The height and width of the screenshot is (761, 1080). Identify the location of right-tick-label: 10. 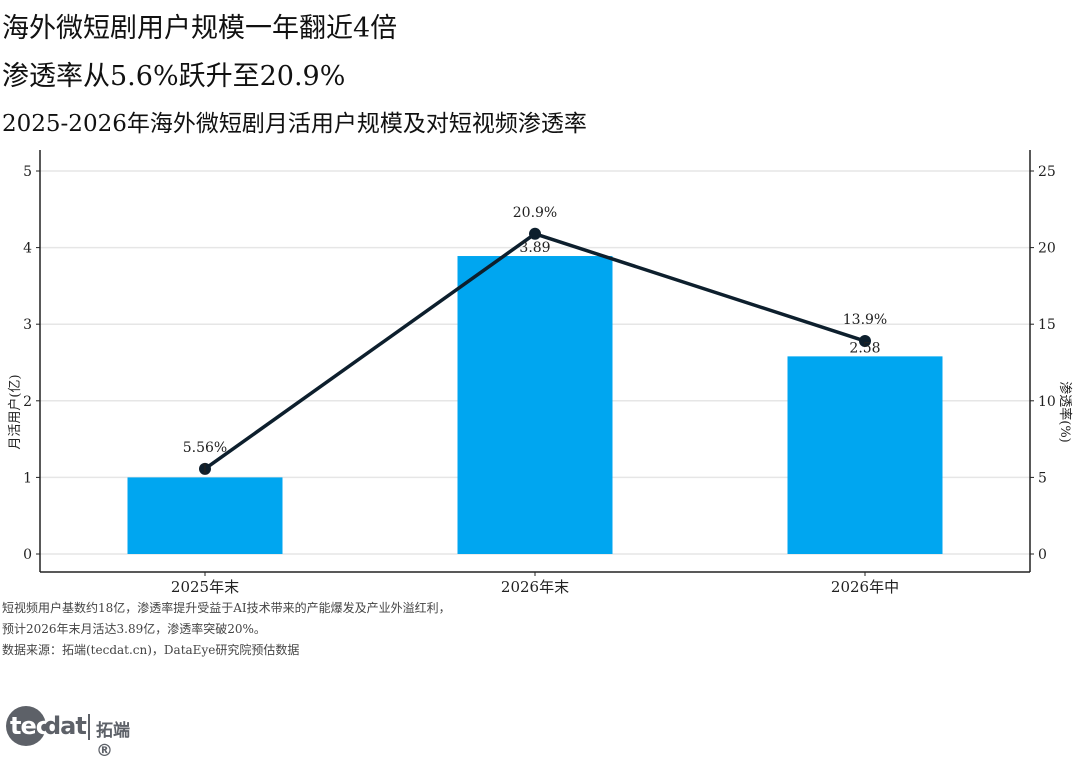
(1047, 402).